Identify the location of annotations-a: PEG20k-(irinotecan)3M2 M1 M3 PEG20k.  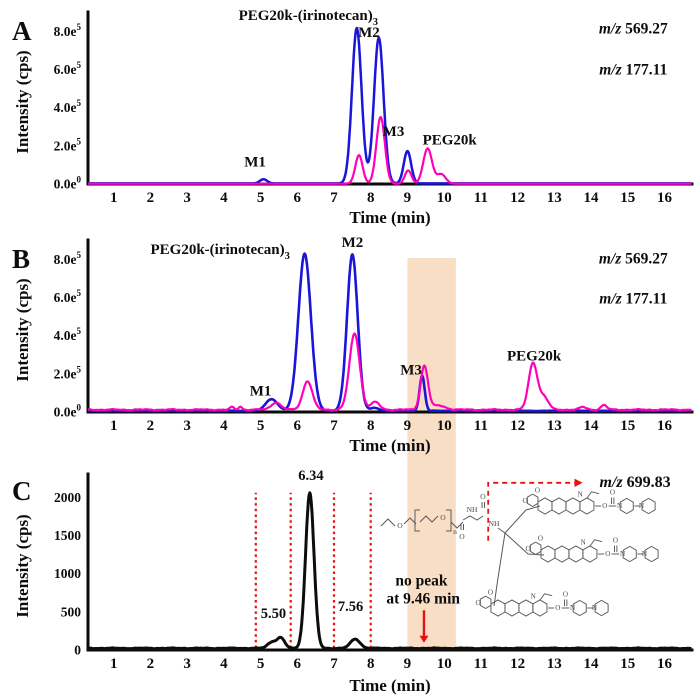
(358, 89).